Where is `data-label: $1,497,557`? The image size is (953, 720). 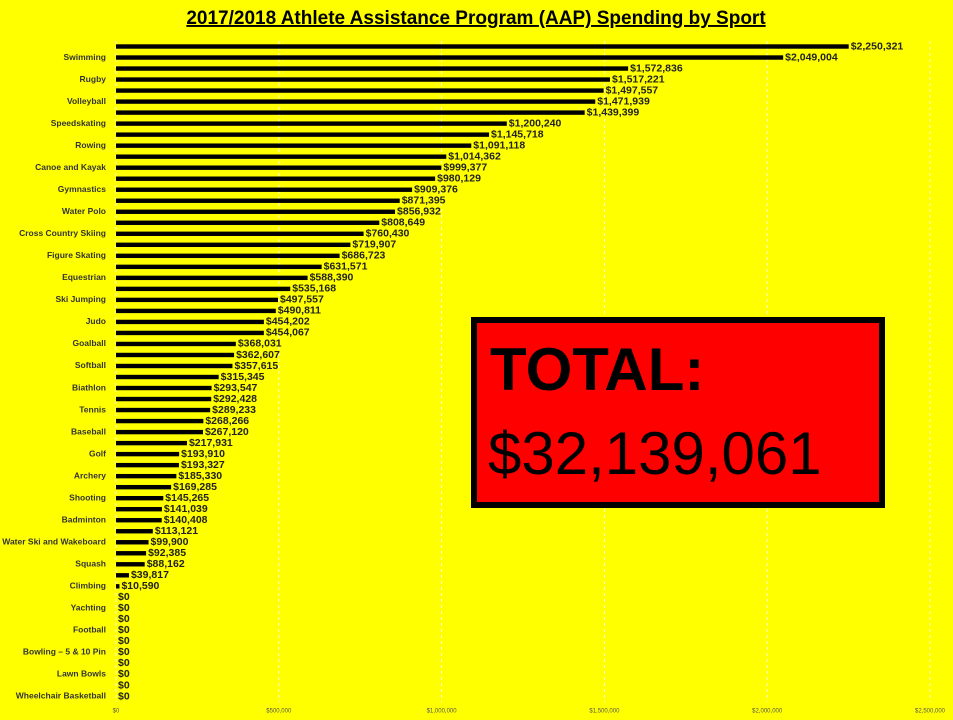
data-label: $1,497,557 is located at coordinates (632, 90).